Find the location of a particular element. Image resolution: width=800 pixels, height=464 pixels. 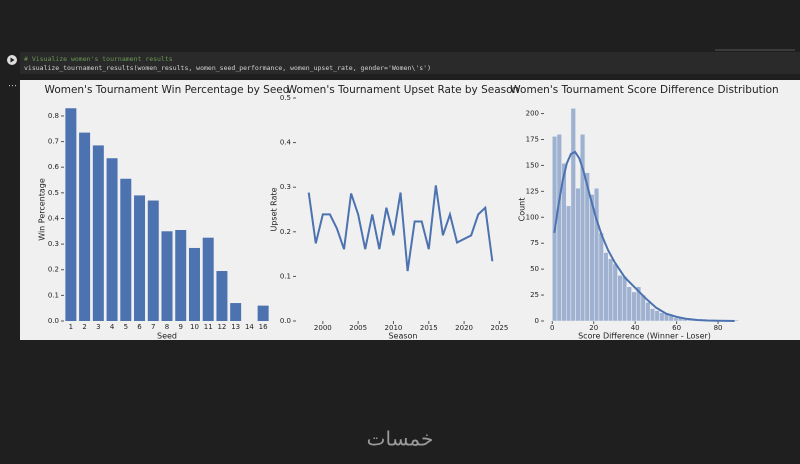

x-tick-label: 20 is located at coordinates (593, 328).